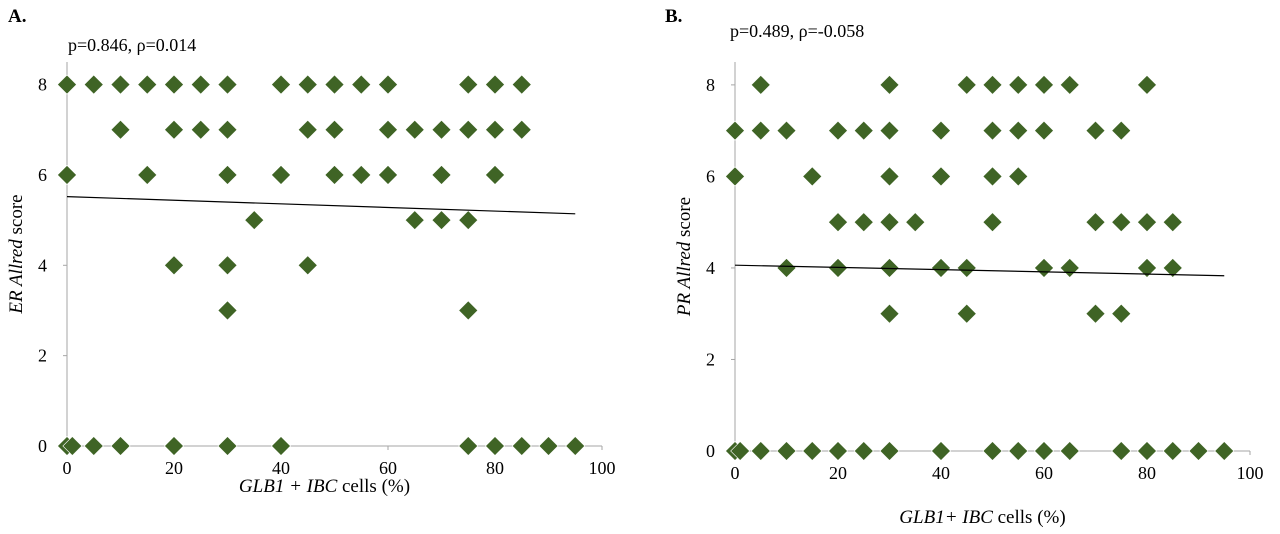 This screenshot has height=534, width=1280. I want to click on x-axis-label: GLB1+ IBC cells (%), so click(982, 517).